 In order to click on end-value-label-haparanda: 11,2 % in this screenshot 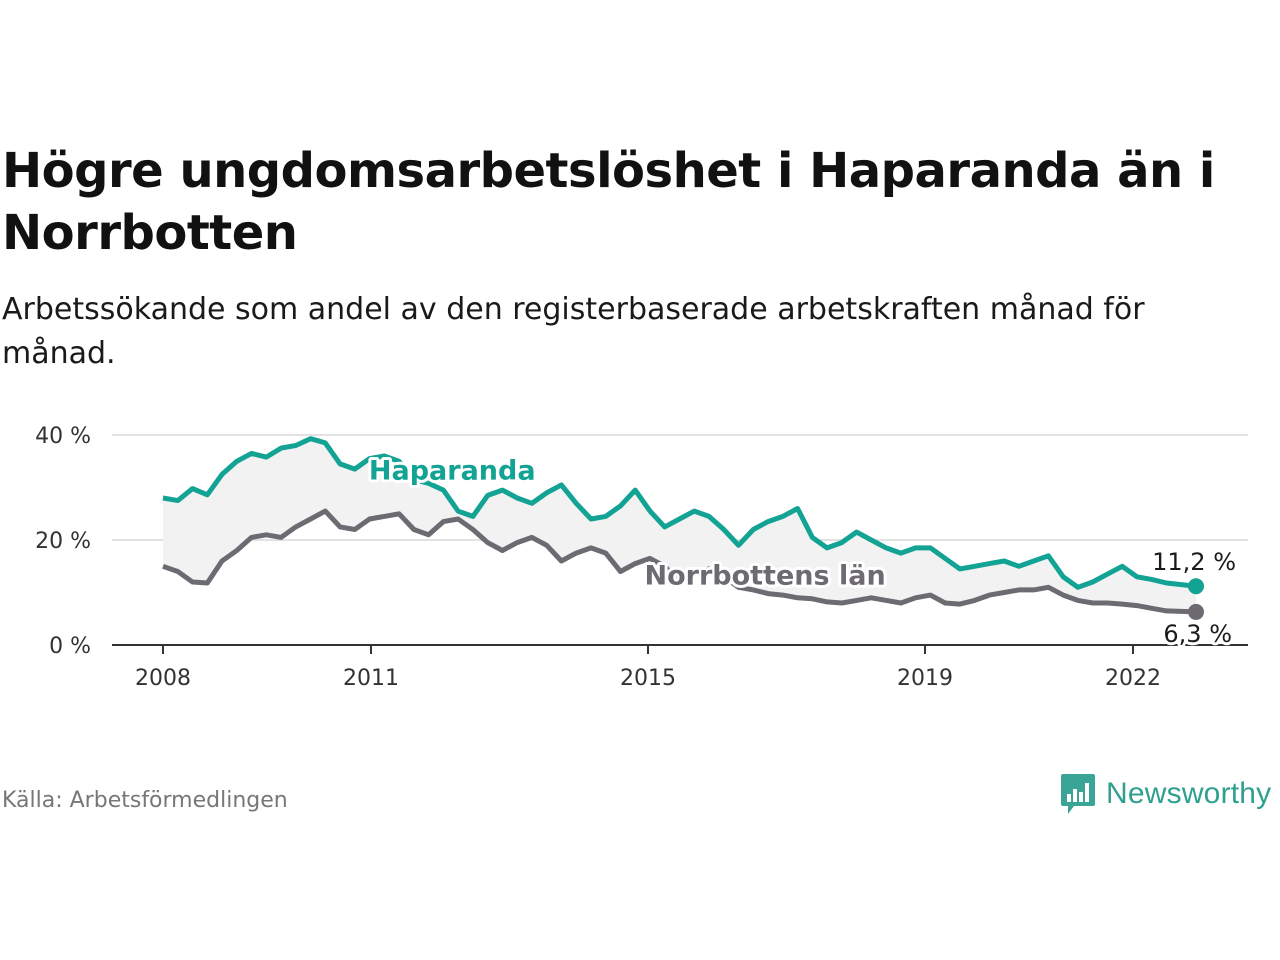, I will do `click(1194, 562)`.